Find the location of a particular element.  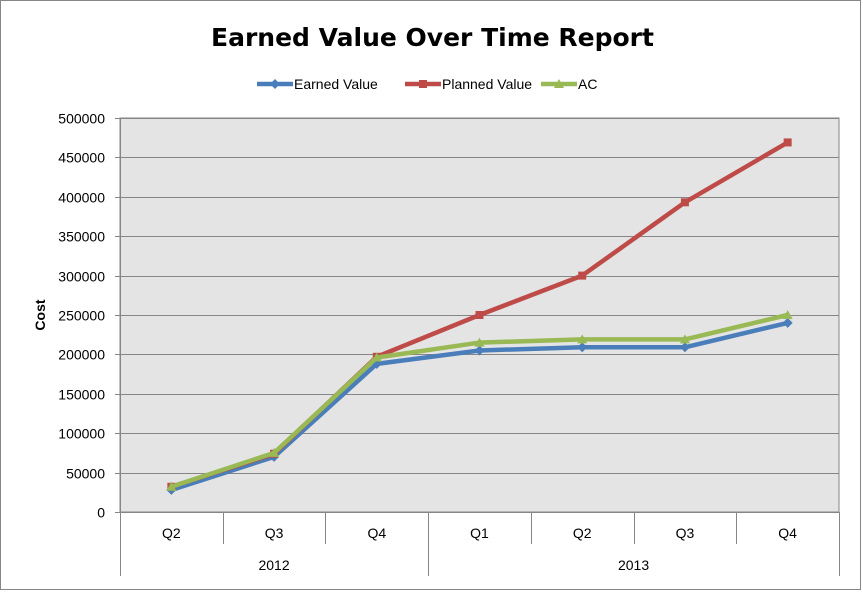

y-tick-label: 300000 is located at coordinates (81, 277).